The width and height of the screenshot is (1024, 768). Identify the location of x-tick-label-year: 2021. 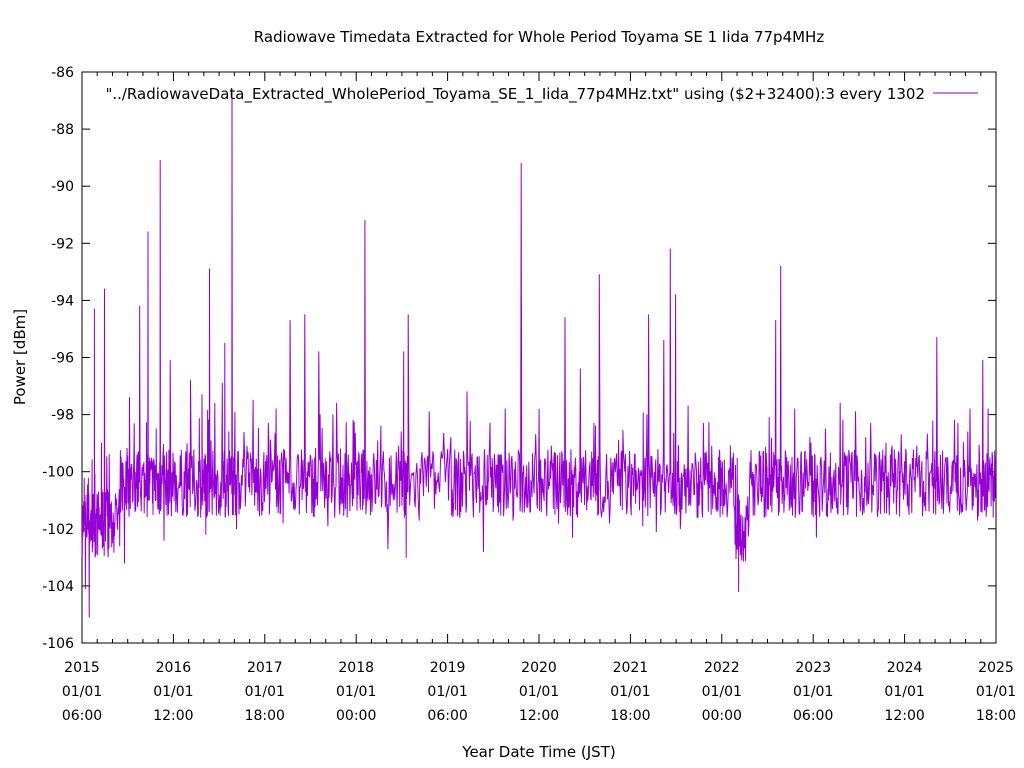
(631, 668).